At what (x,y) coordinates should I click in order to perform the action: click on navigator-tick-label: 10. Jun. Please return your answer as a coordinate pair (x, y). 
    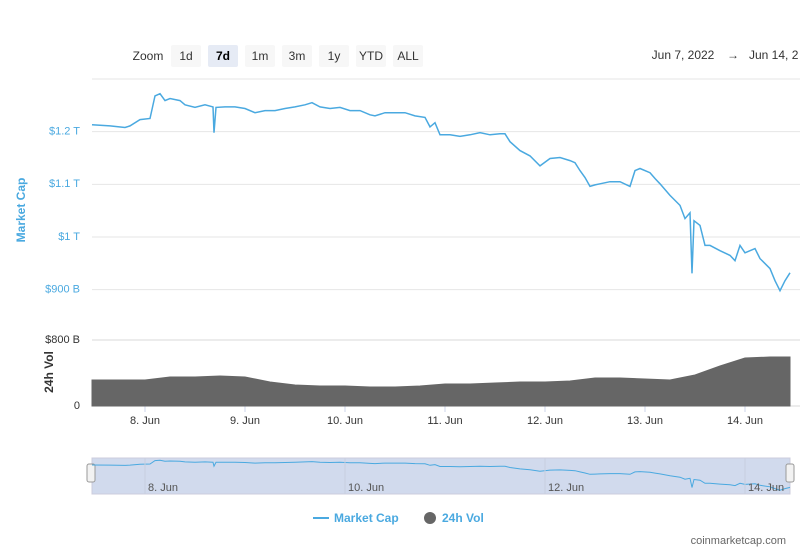
    Looking at the image, I should click on (366, 488).